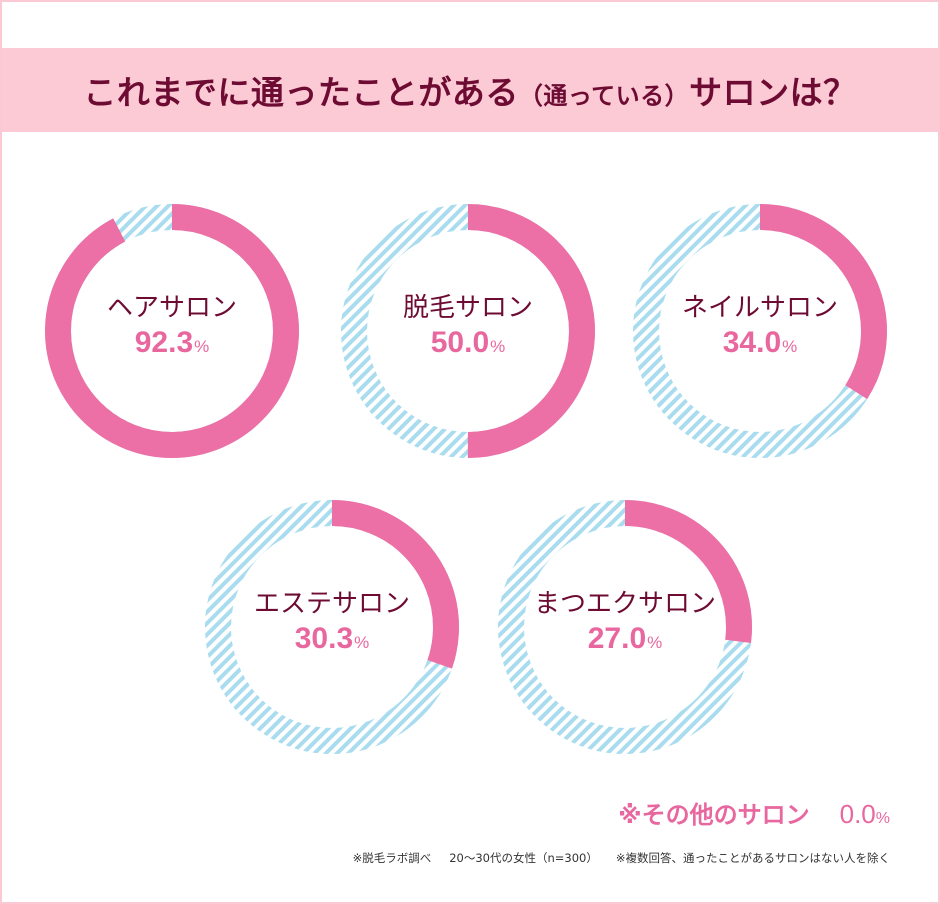  Describe the element at coordinates (752, 858) in the screenshot. I see `footnote-note: ※複数回答、通ったことがあるサロンはない人を除く` at that location.